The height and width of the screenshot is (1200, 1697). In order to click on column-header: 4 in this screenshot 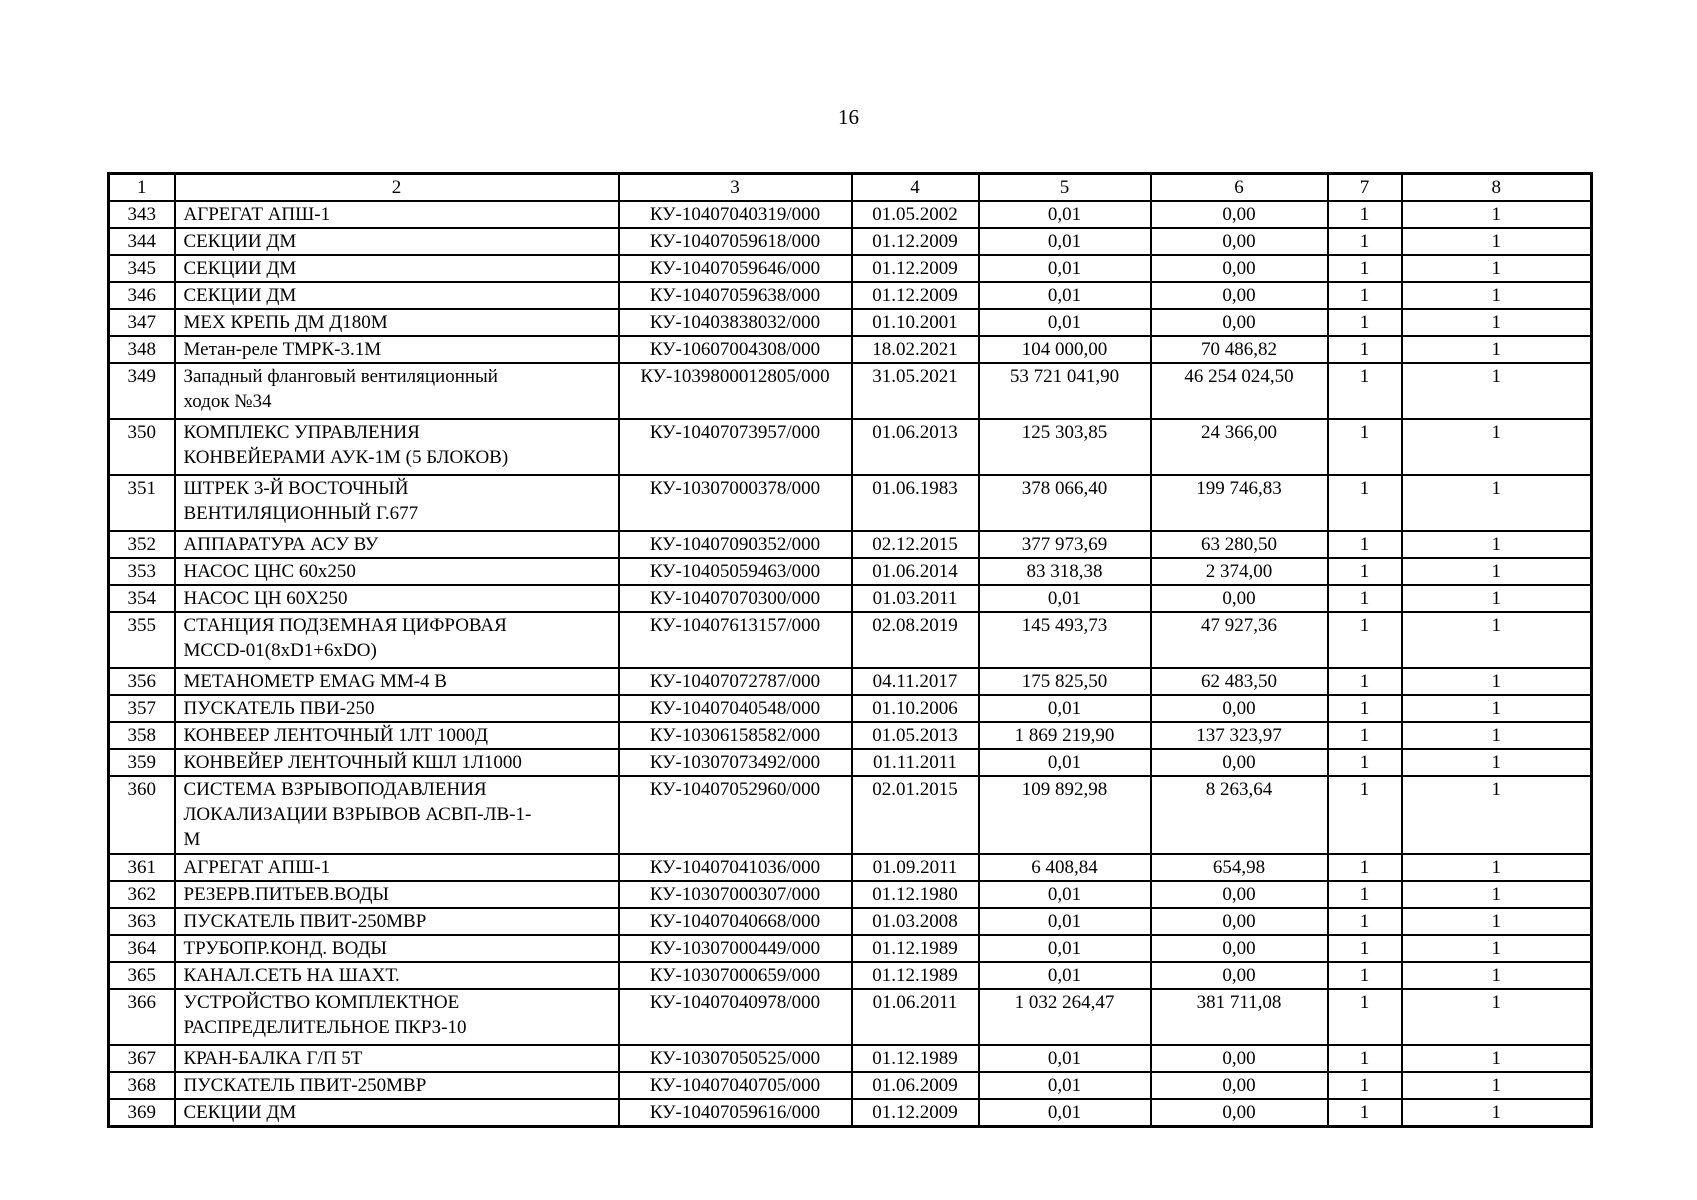, I will do `click(915, 187)`.